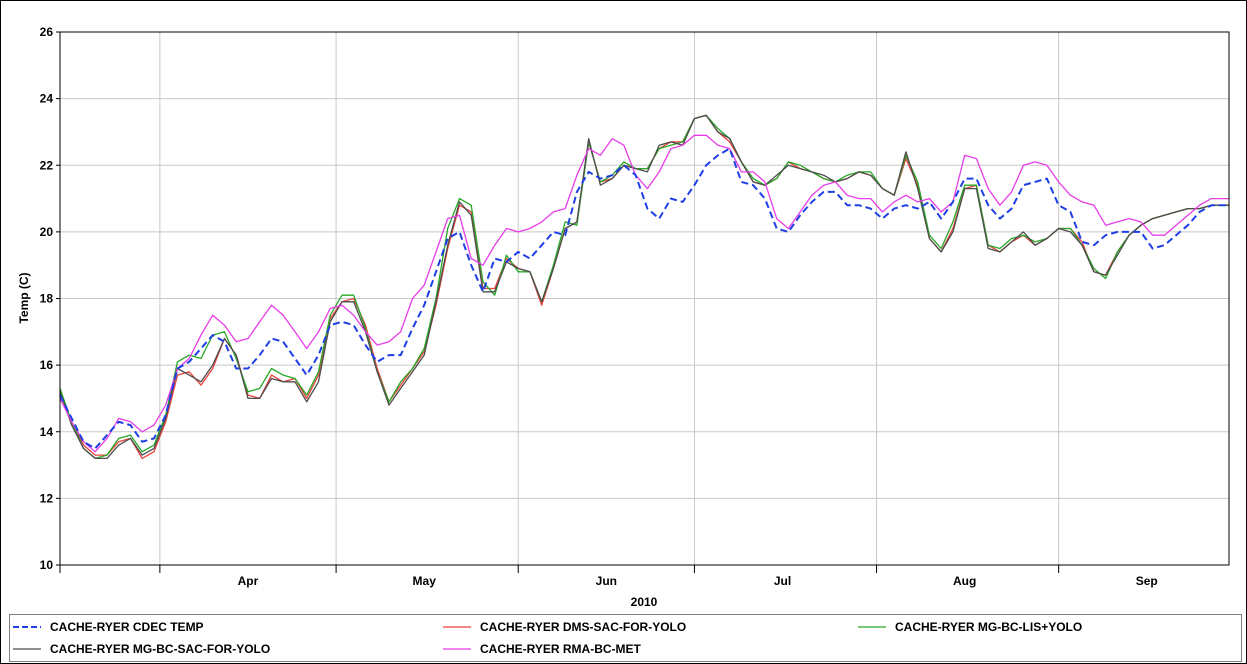 This screenshot has width=1247, height=664. What do you see at coordinates (425, 581) in the screenshot?
I see `x-tick-label: May` at bounding box center [425, 581].